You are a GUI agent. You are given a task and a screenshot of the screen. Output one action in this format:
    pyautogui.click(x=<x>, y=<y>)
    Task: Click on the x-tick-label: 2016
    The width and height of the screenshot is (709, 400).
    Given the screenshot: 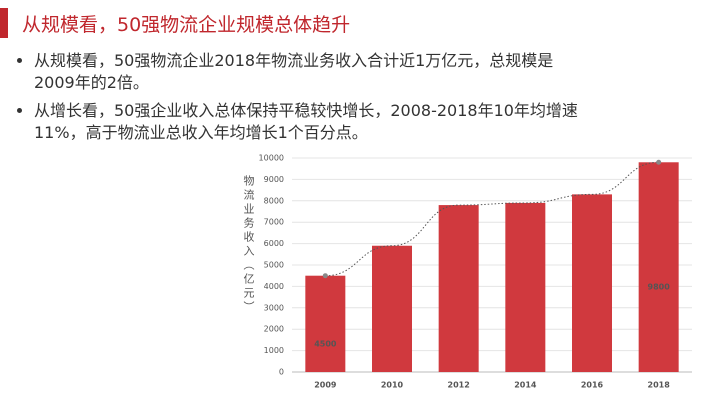 What is the action you would take?
    pyautogui.click(x=592, y=385)
    